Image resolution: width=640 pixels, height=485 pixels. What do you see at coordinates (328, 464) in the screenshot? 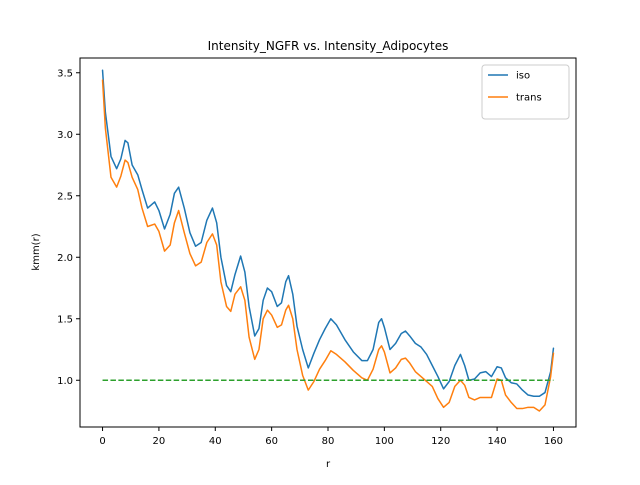
I see `x-axis-label: r` at bounding box center [328, 464].